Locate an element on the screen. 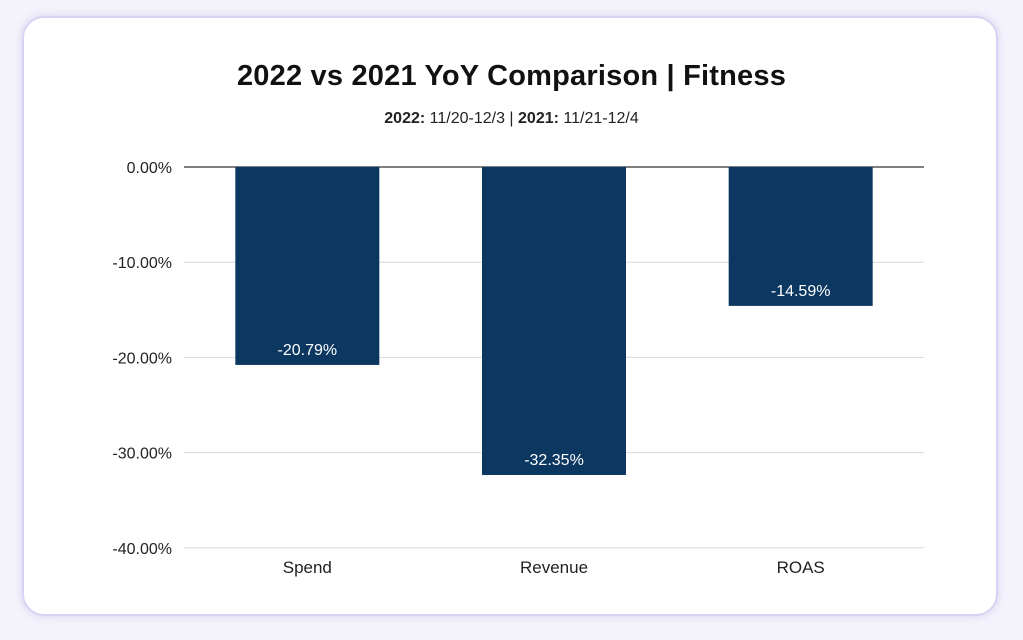  data-label: -32.35% is located at coordinates (554, 460).